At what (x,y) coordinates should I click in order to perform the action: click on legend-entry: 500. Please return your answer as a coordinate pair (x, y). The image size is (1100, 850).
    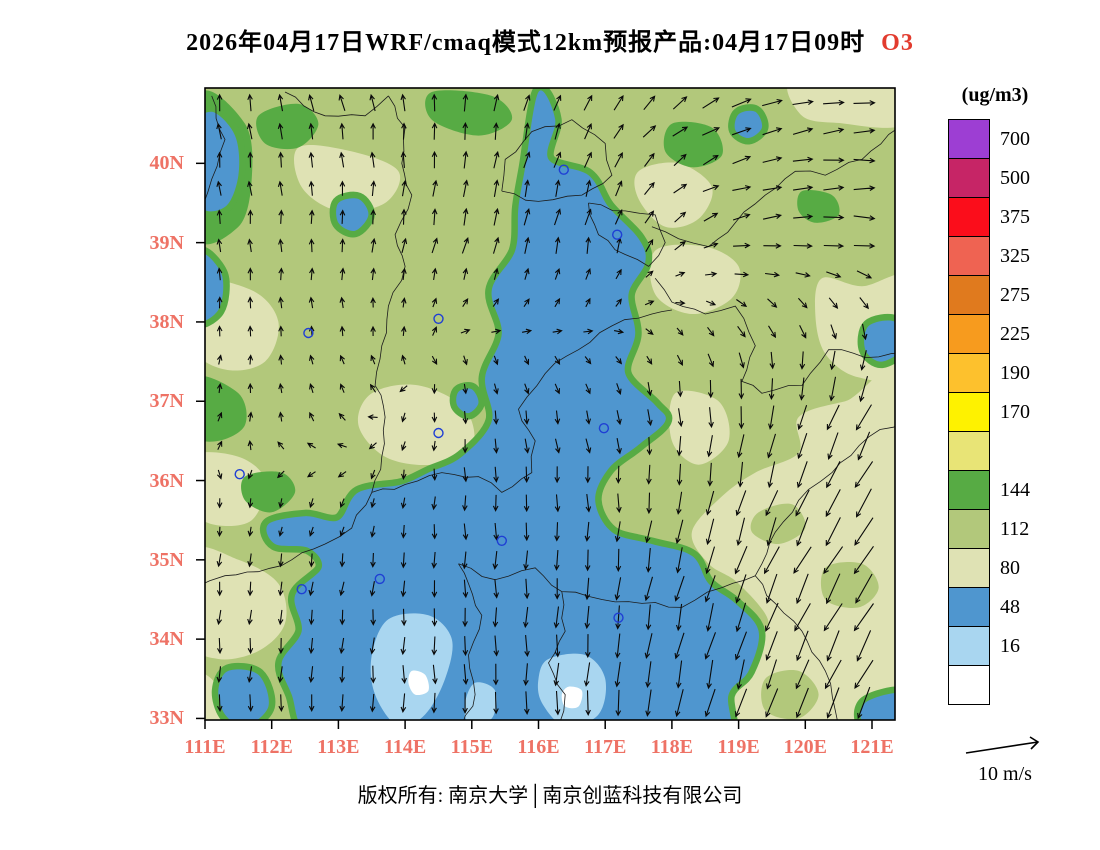
    Looking at the image, I should click on (989, 178).